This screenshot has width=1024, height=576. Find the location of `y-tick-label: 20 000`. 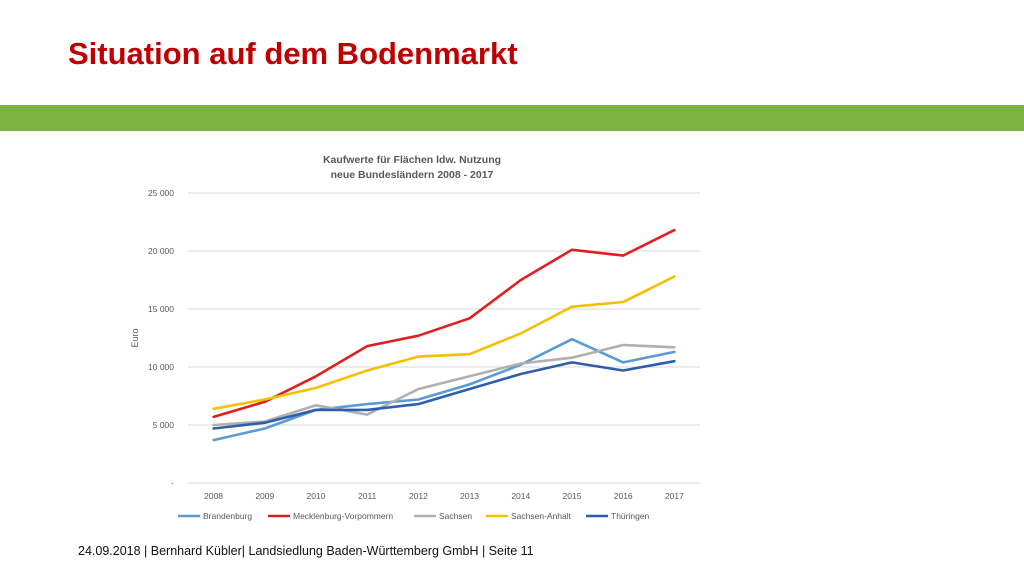

y-tick-label: 20 000 is located at coordinates (161, 251).